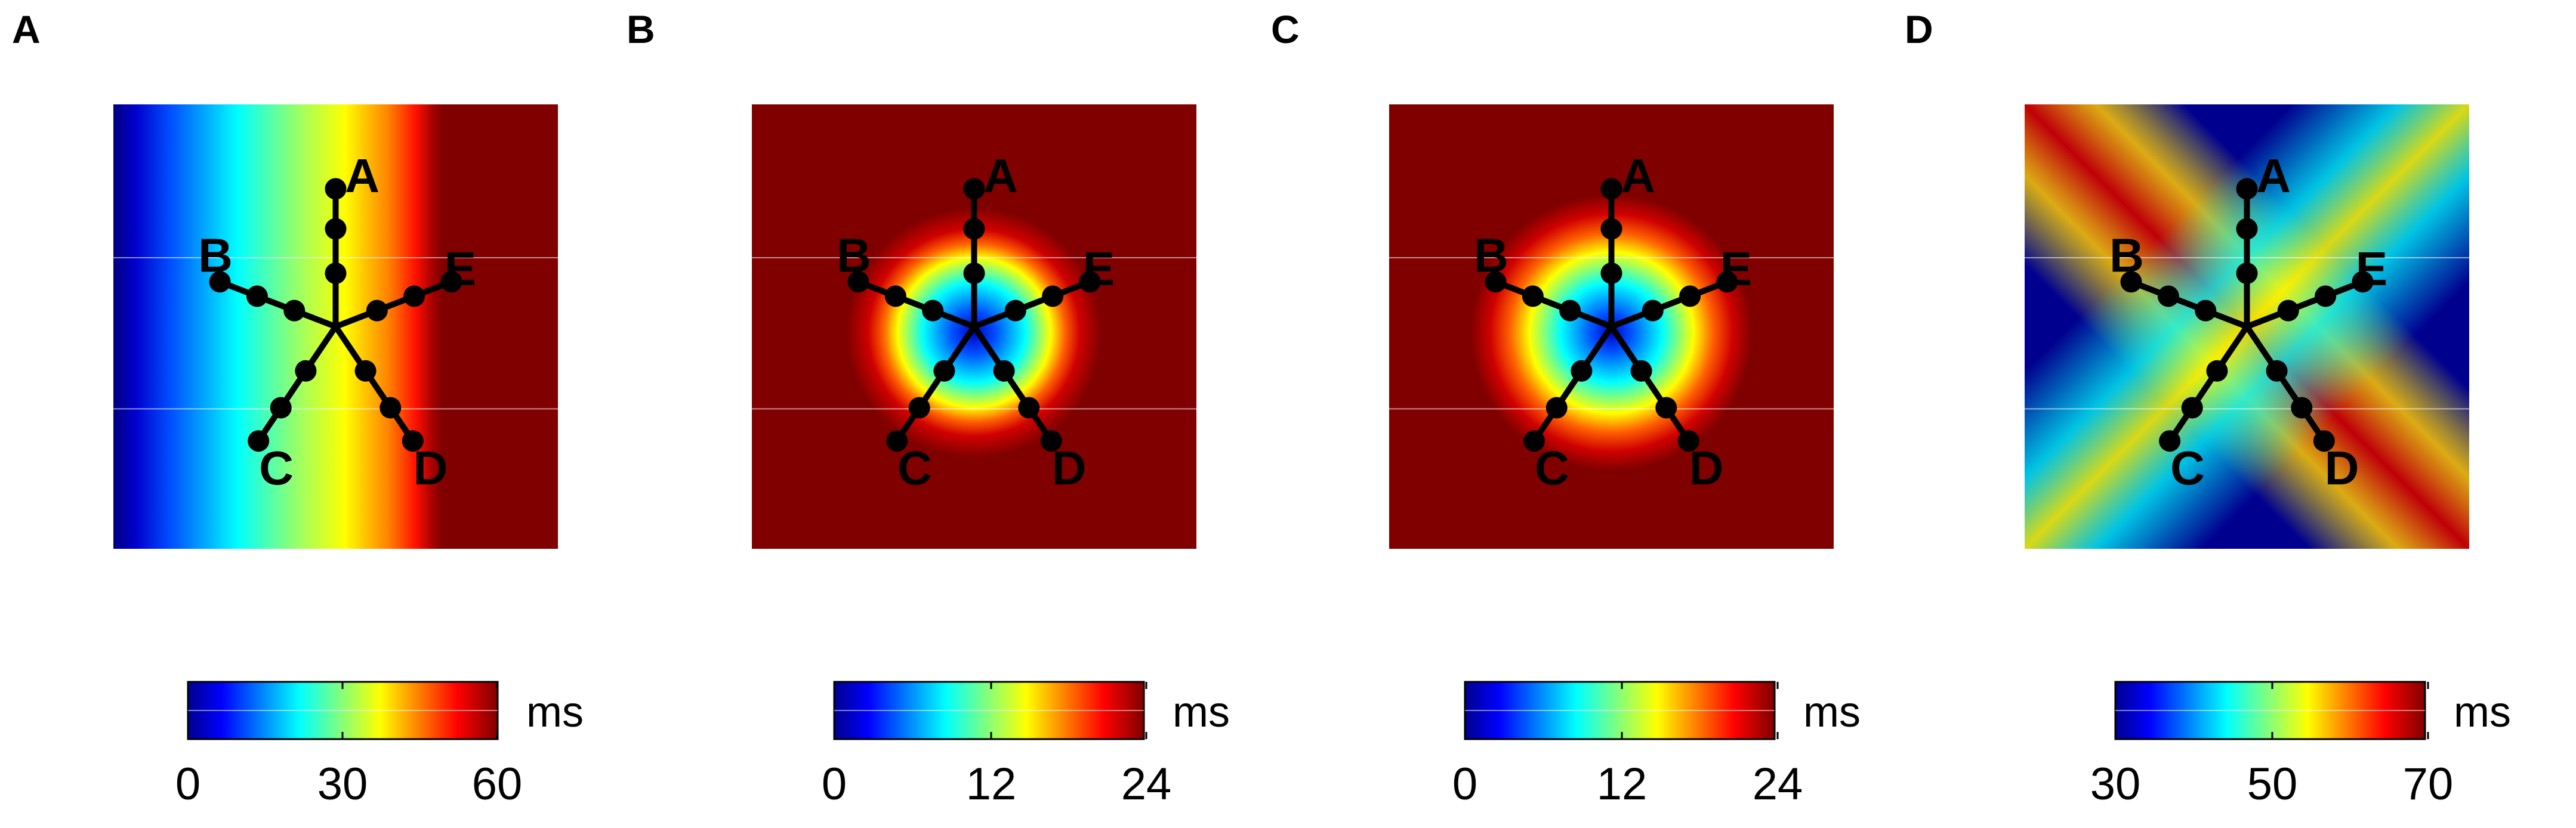 This screenshot has height=828, width=2576. I want to click on node-label: E, so click(1736, 268).